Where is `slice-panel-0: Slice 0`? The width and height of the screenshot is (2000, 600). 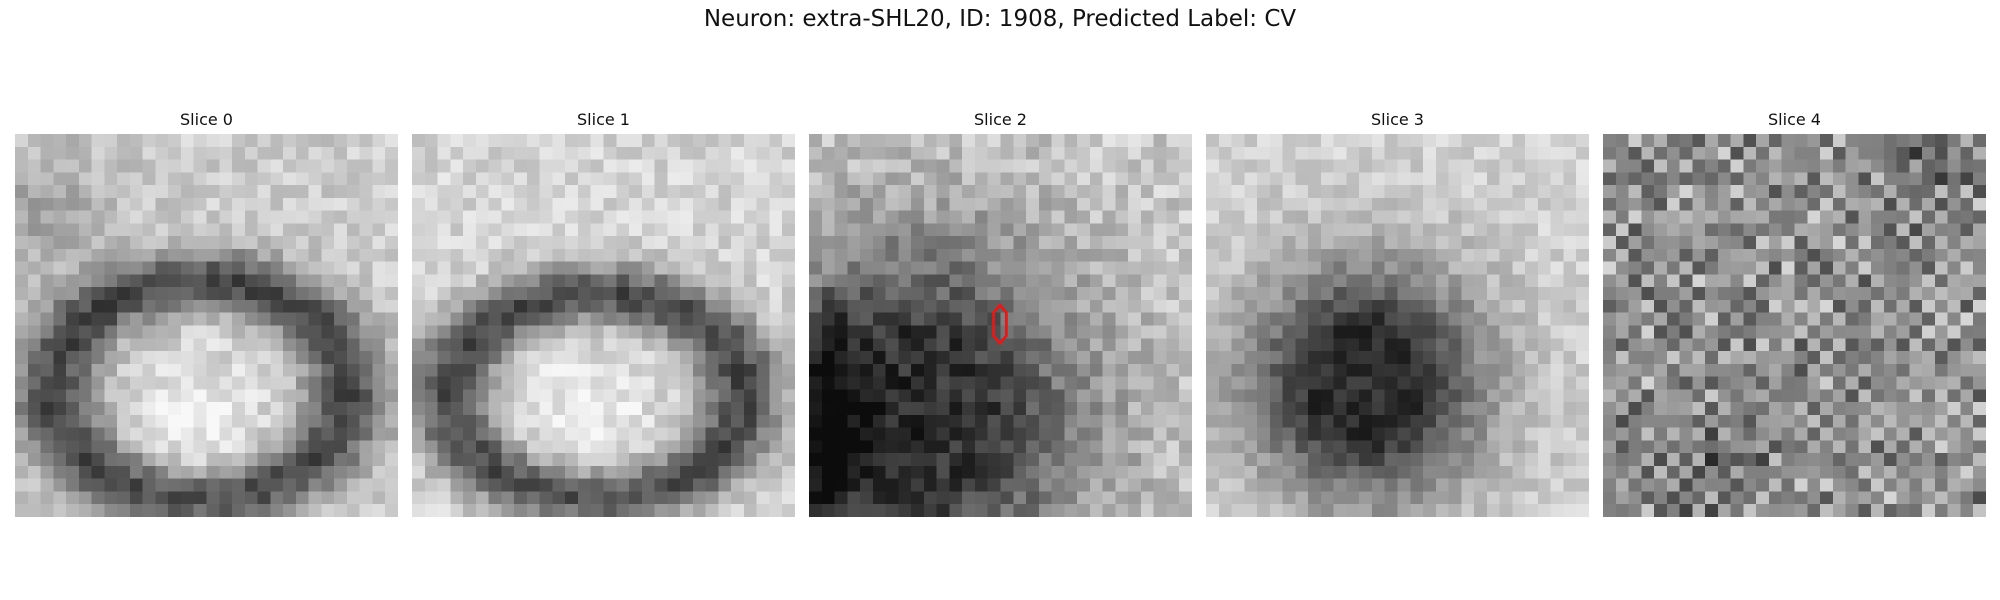 slice-panel-0: Slice 0 is located at coordinates (206, 313).